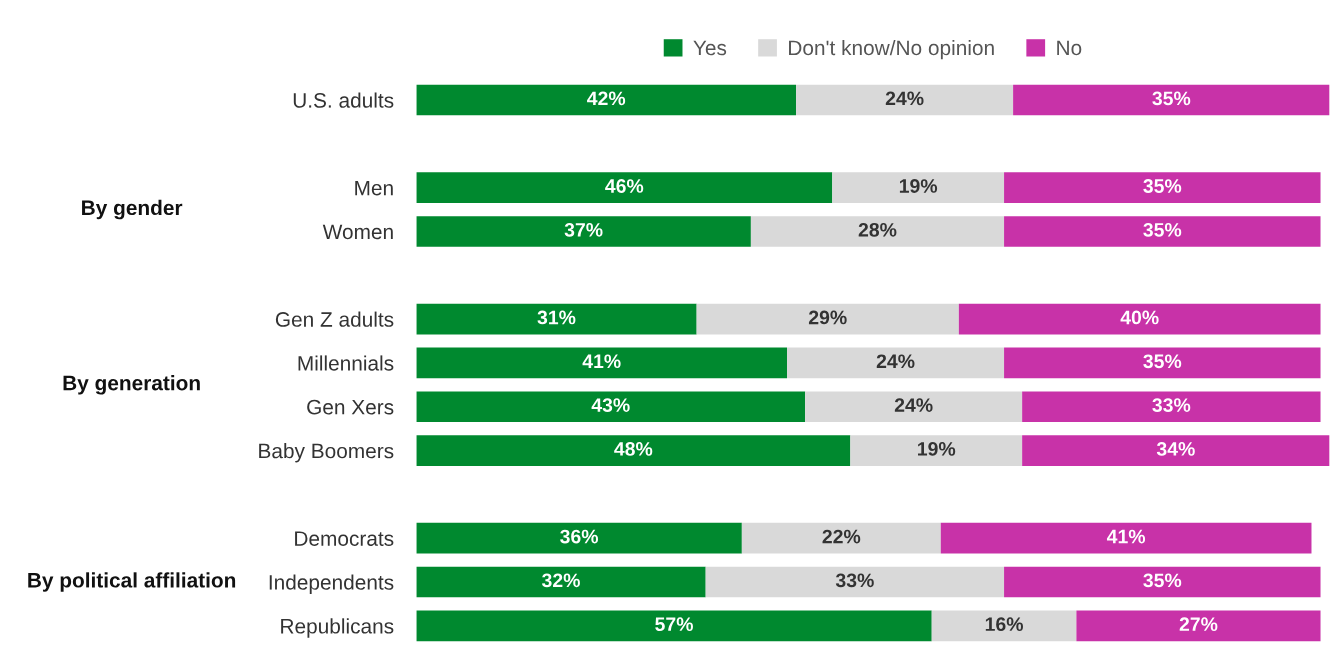  I want to click on legend-label: No, so click(1069, 48).